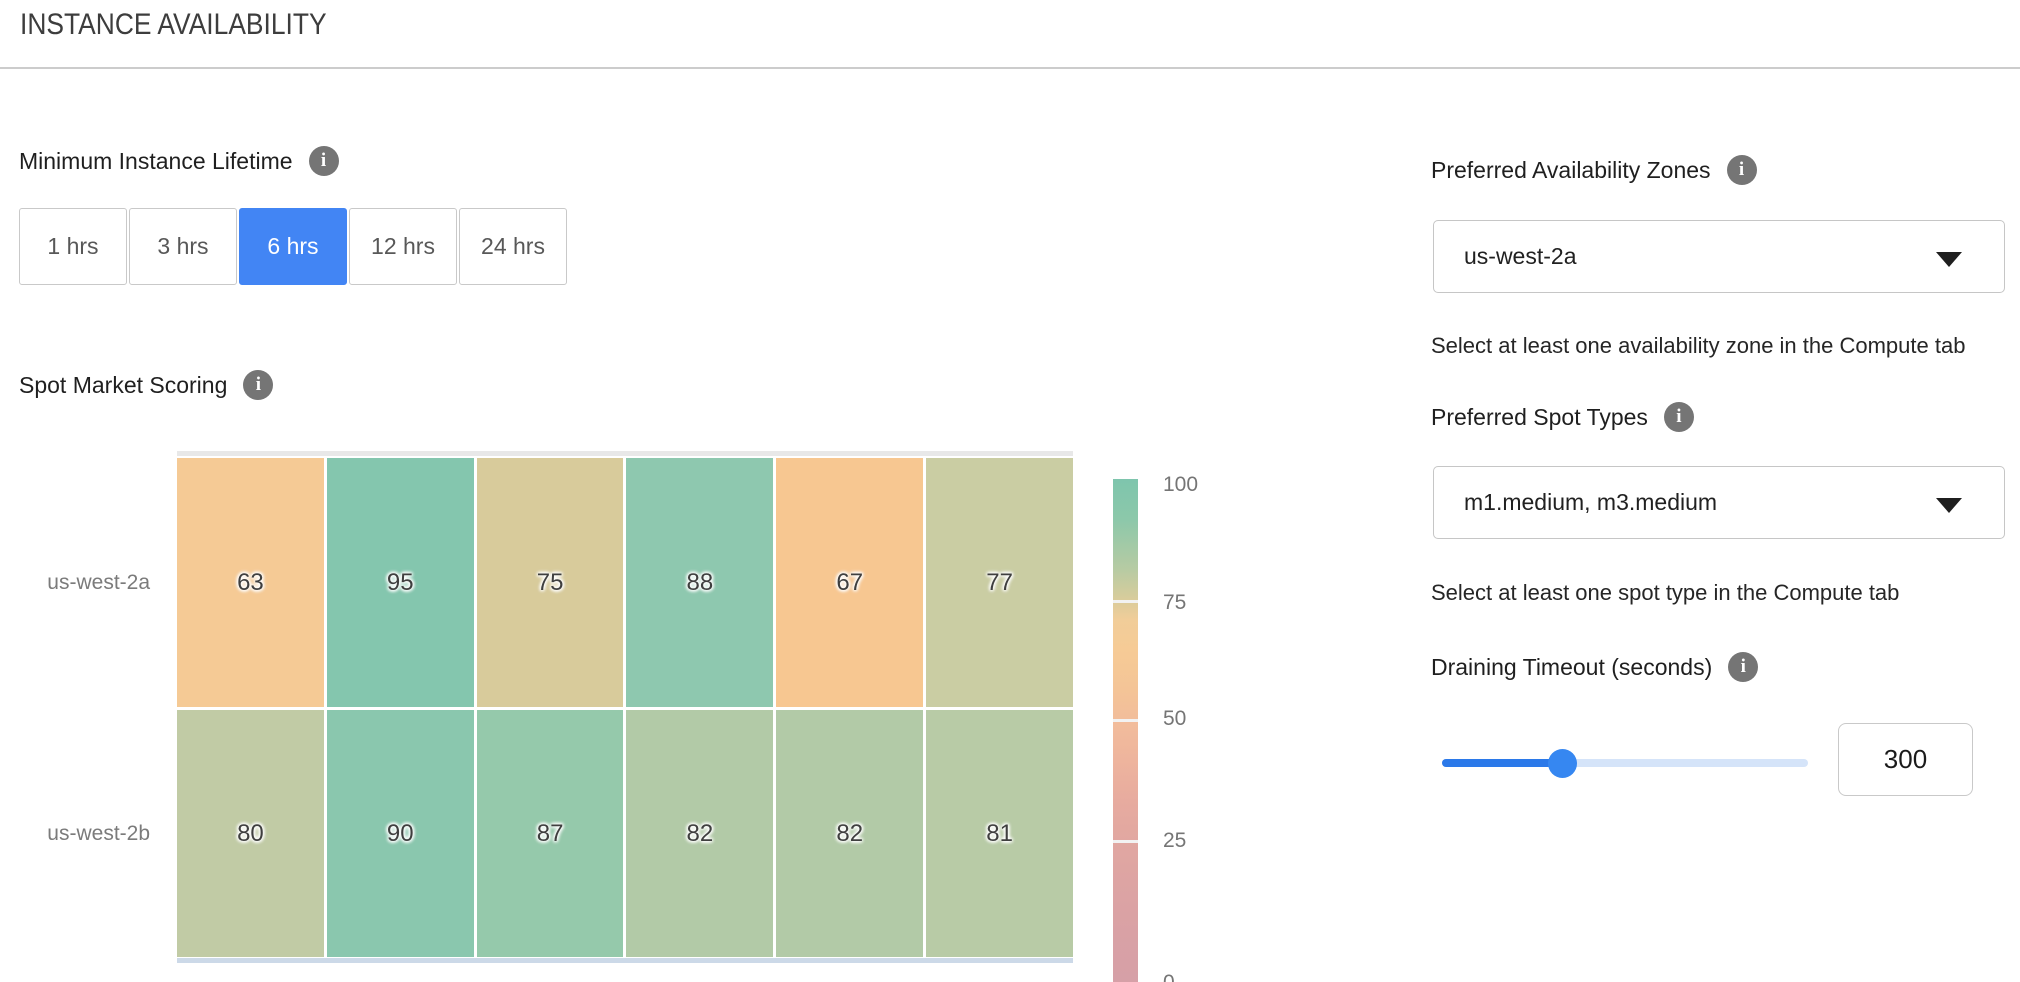  I want to click on heatmap-cell-value: 95, so click(400, 582).